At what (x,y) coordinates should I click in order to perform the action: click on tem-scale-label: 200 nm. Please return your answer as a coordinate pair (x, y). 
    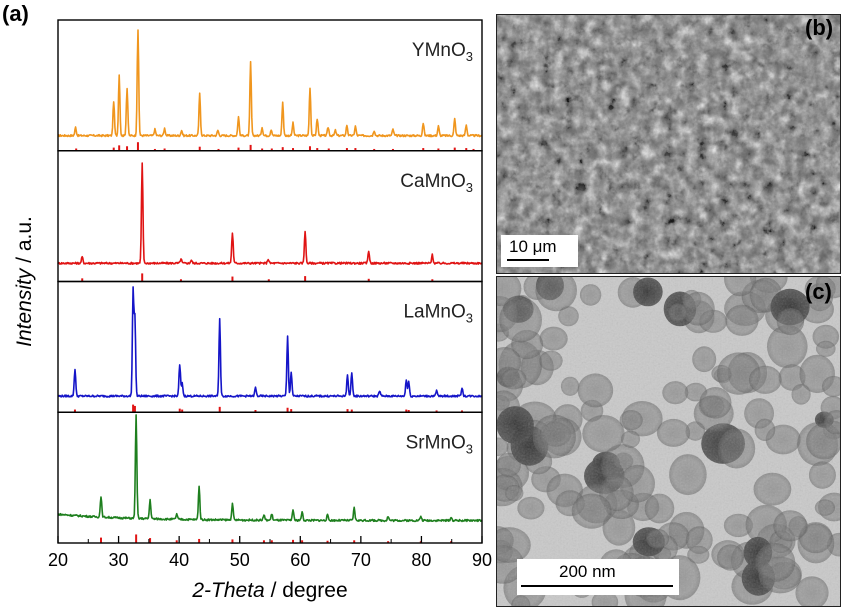
    Looking at the image, I should click on (587, 571).